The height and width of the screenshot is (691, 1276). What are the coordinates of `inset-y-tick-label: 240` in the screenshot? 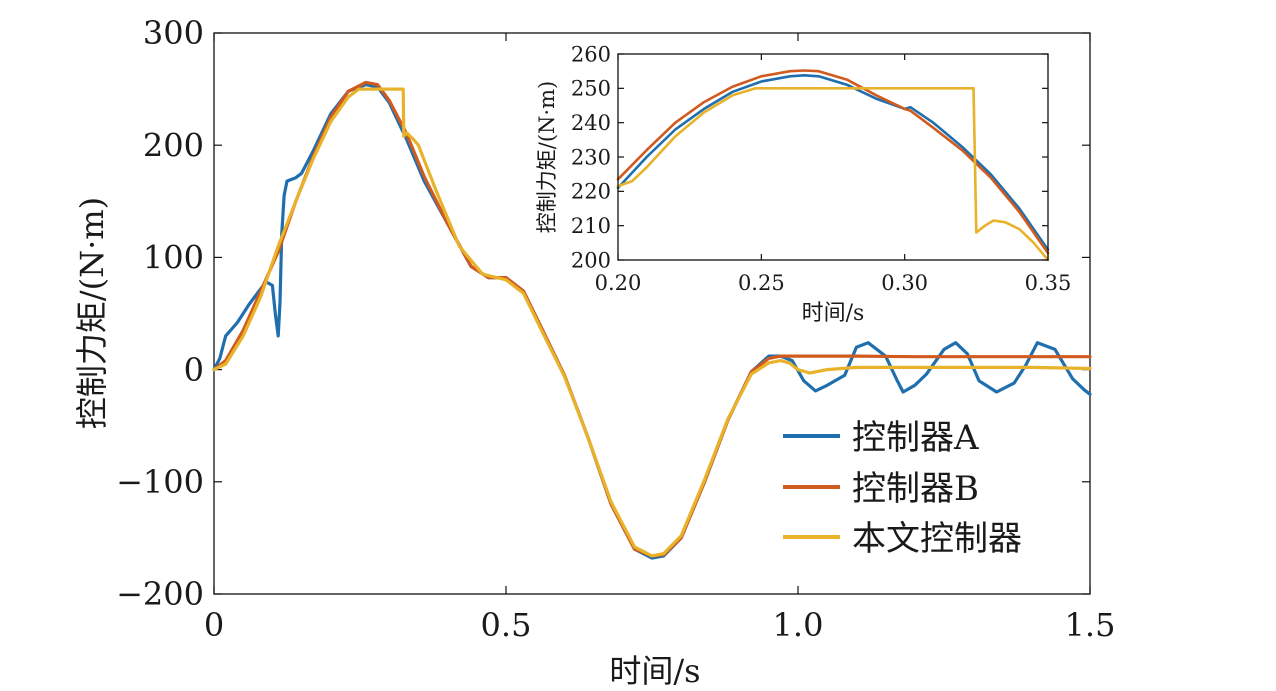 It's located at (591, 123).